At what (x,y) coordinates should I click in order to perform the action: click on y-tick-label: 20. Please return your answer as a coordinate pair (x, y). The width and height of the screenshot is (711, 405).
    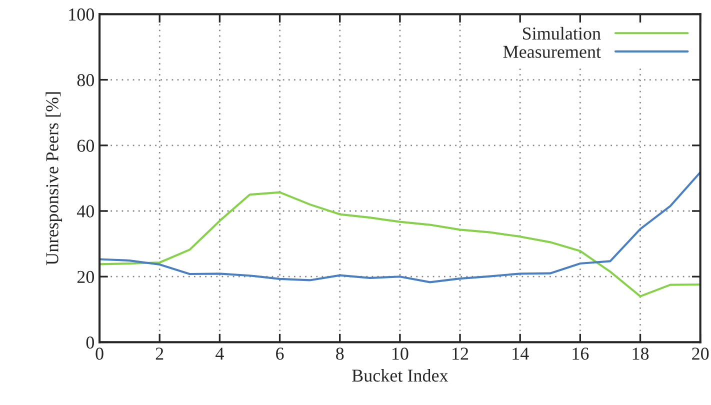
    Looking at the image, I should click on (85, 277).